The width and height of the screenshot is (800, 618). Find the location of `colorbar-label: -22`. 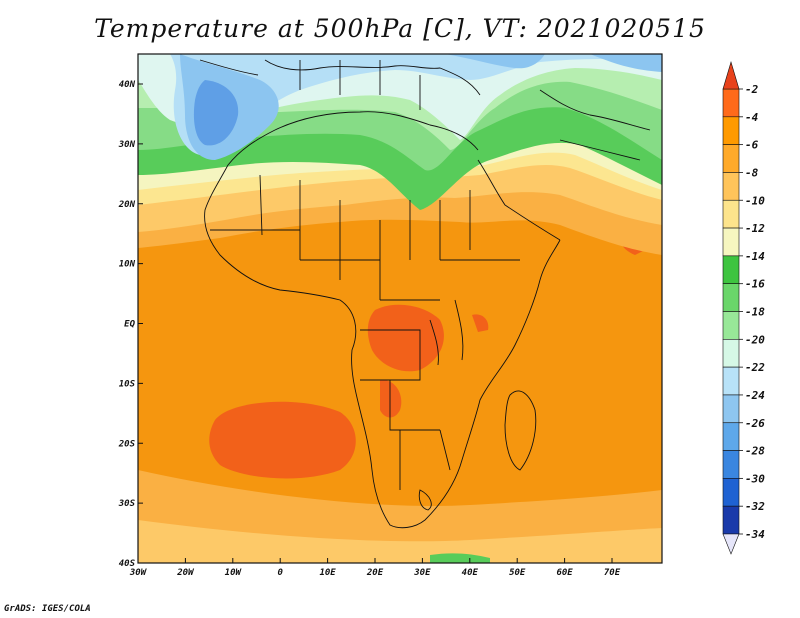

colorbar-label: -22 is located at coordinates (755, 367).